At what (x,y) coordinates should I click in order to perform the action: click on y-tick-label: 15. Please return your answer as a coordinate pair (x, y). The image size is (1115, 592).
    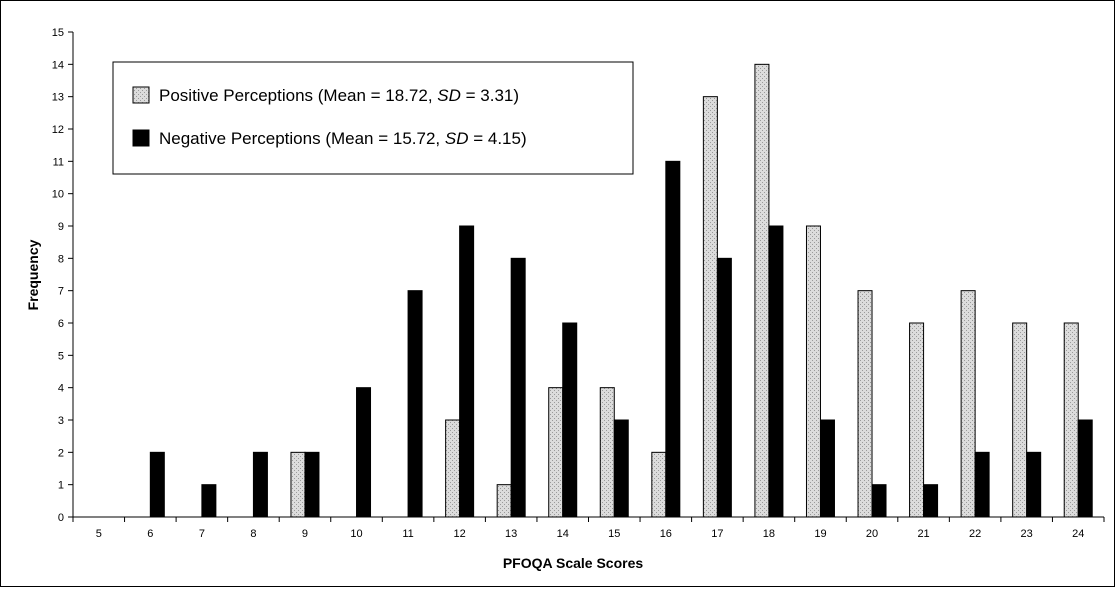
    Looking at the image, I should click on (58, 33).